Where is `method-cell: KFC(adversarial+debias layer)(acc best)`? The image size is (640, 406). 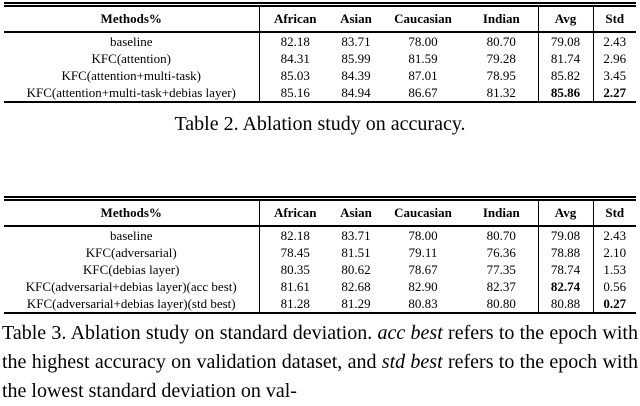
method-cell: KFC(adversarial+debias layer)(acc best) is located at coordinates (131, 286).